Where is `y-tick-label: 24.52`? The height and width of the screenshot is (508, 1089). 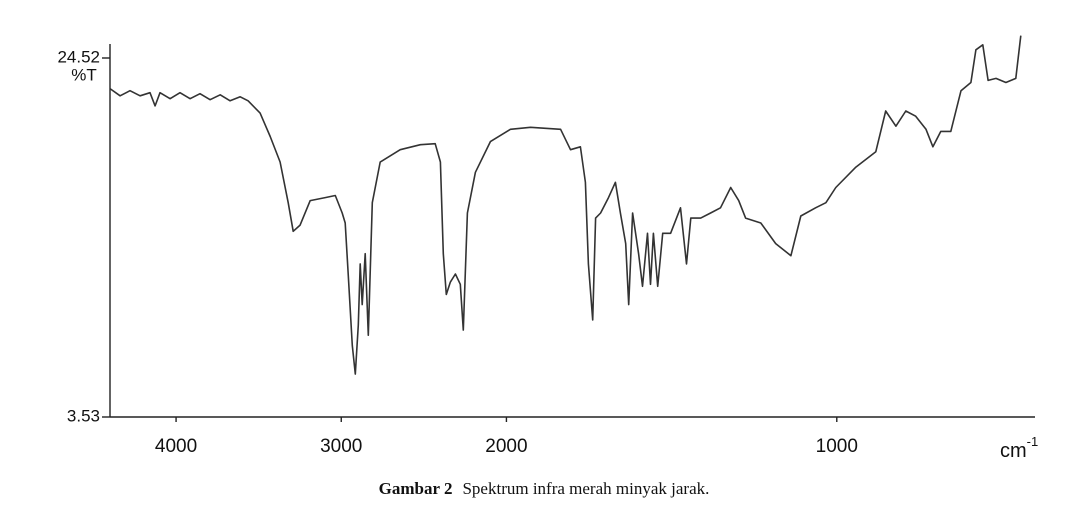 y-tick-label: 24.52 is located at coordinates (78, 56).